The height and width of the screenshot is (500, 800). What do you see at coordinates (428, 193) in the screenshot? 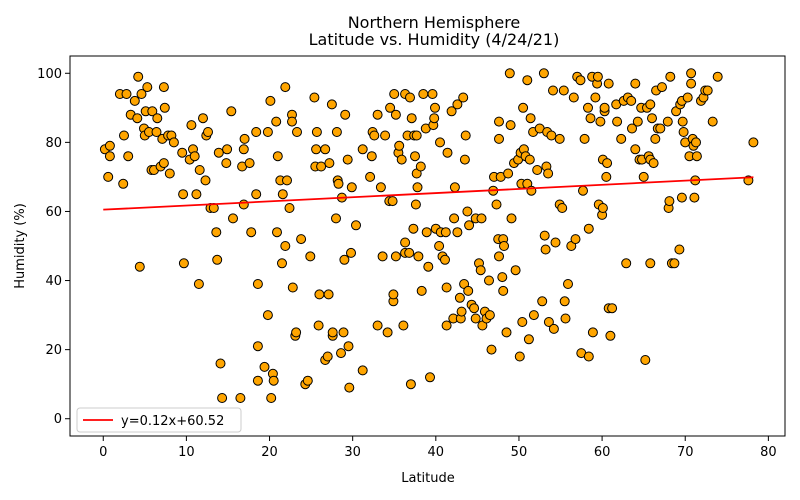
I see `regression-line` at bounding box center [428, 193].